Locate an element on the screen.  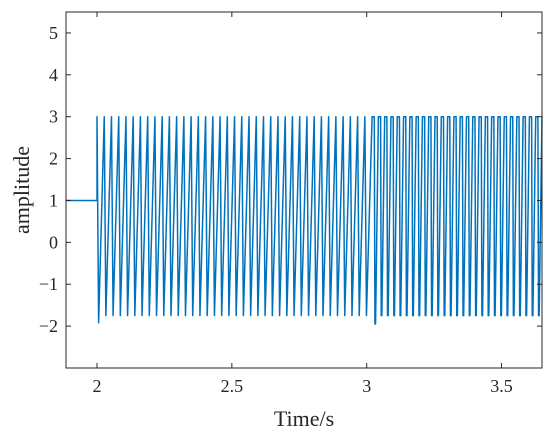
x-tick-label: 3.5 is located at coordinates (501, 386).